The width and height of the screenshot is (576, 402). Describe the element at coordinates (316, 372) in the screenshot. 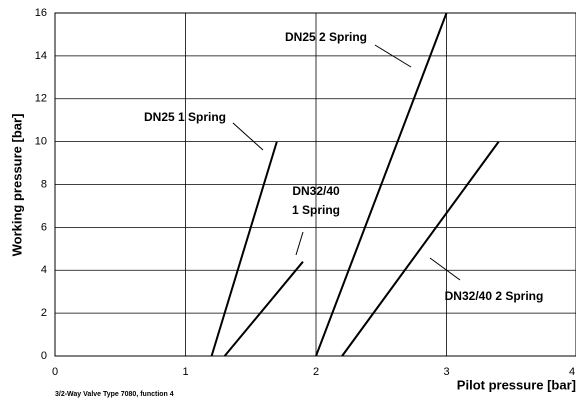

I see `x-tick-label: 2` at that location.